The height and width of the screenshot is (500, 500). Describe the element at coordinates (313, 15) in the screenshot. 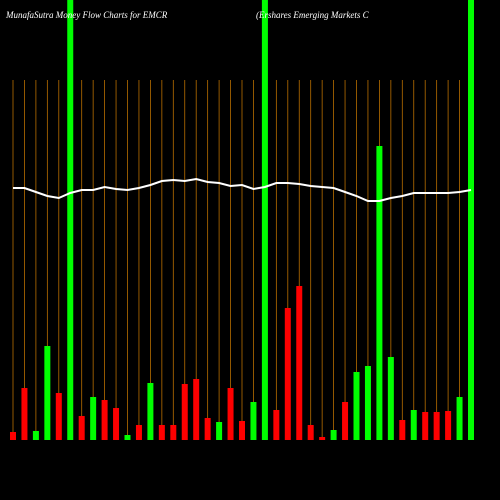

I see `chart-subtitle: (Ershares Emerging Markets C` at that location.